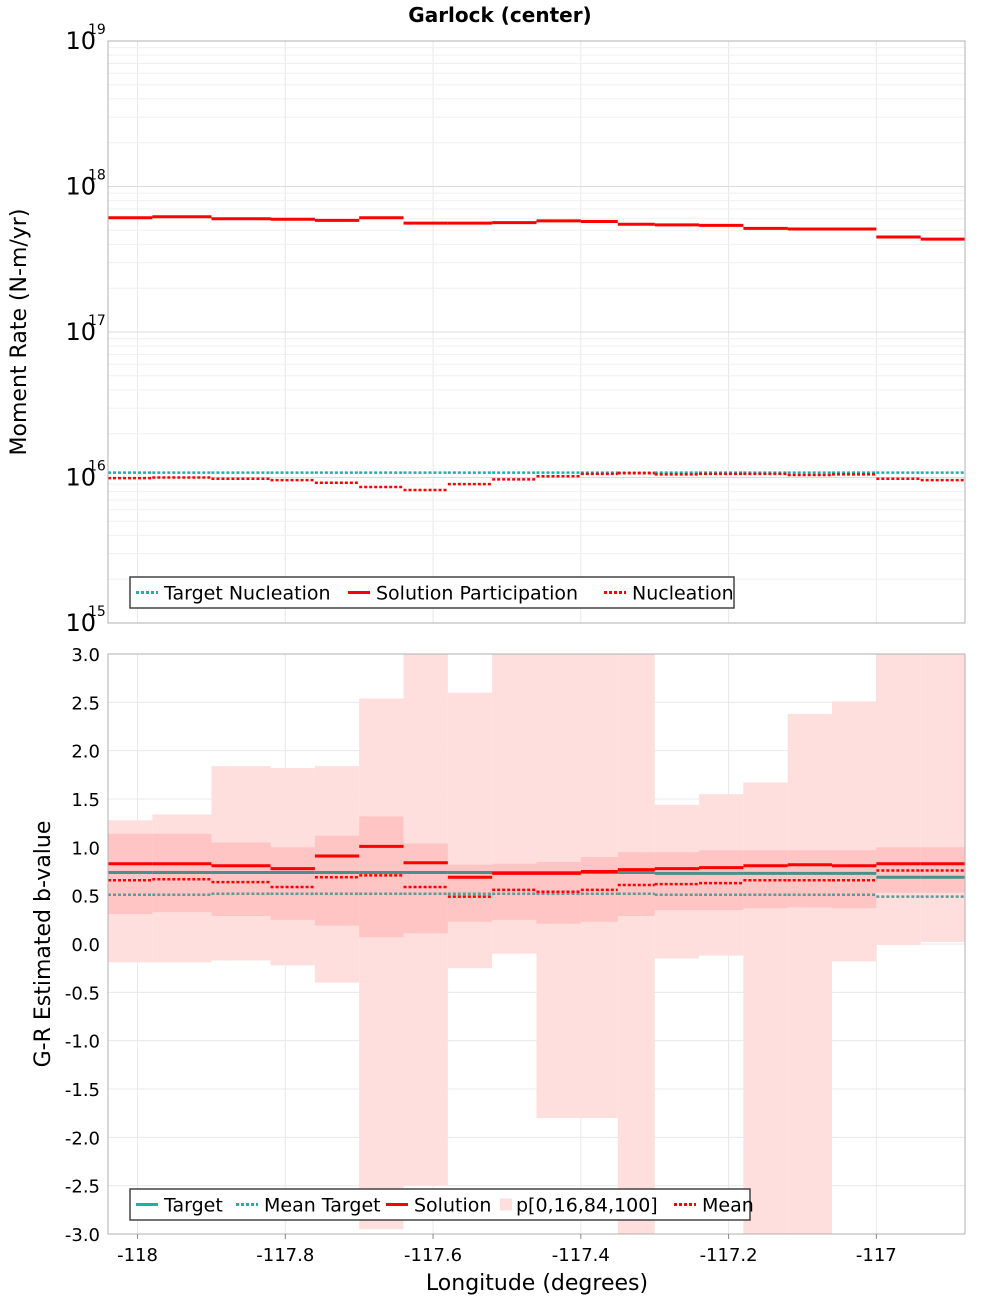 This screenshot has width=1000, height=1300. What do you see at coordinates (137, 1255) in the screenshot?
I see `x-tick-label: -118` at bounding box center [137, 1255].